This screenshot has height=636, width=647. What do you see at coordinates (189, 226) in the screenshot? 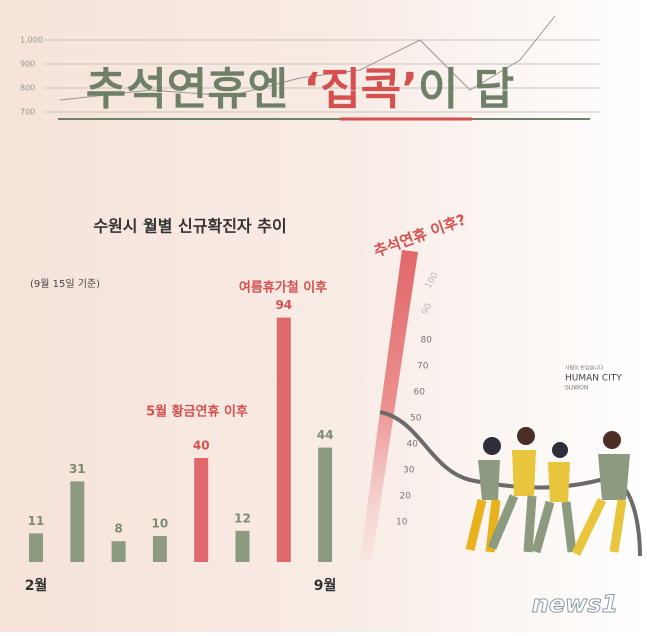
I see `subtitle: 수원시 월별 신규확진자 추이` at bounding box center [189, 226].